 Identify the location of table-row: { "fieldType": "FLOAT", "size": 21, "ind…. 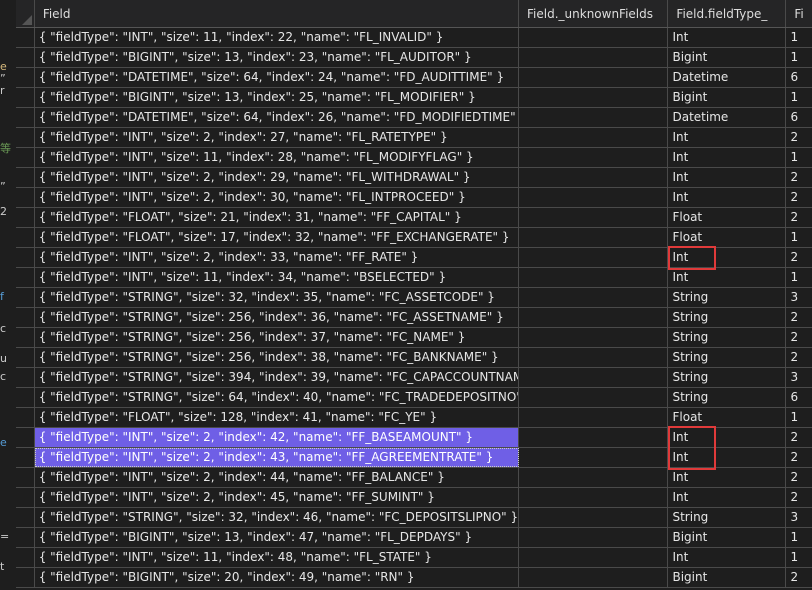
(414, 218).